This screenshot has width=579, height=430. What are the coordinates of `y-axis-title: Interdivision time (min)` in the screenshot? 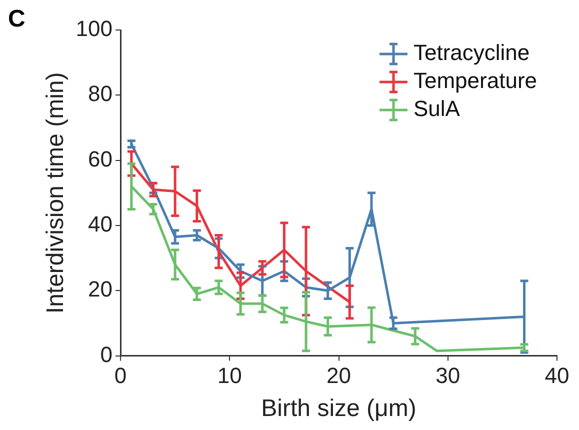 It's located at (56, 193).